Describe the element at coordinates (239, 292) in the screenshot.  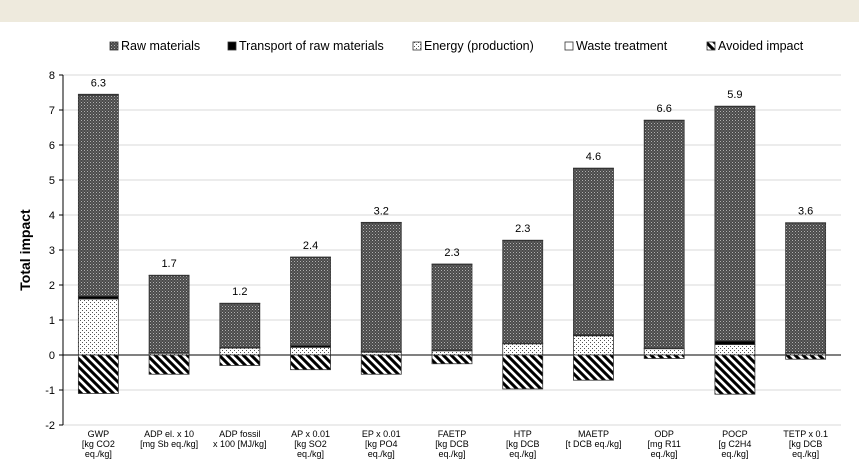
I see `total-label: 1.2` at that location.